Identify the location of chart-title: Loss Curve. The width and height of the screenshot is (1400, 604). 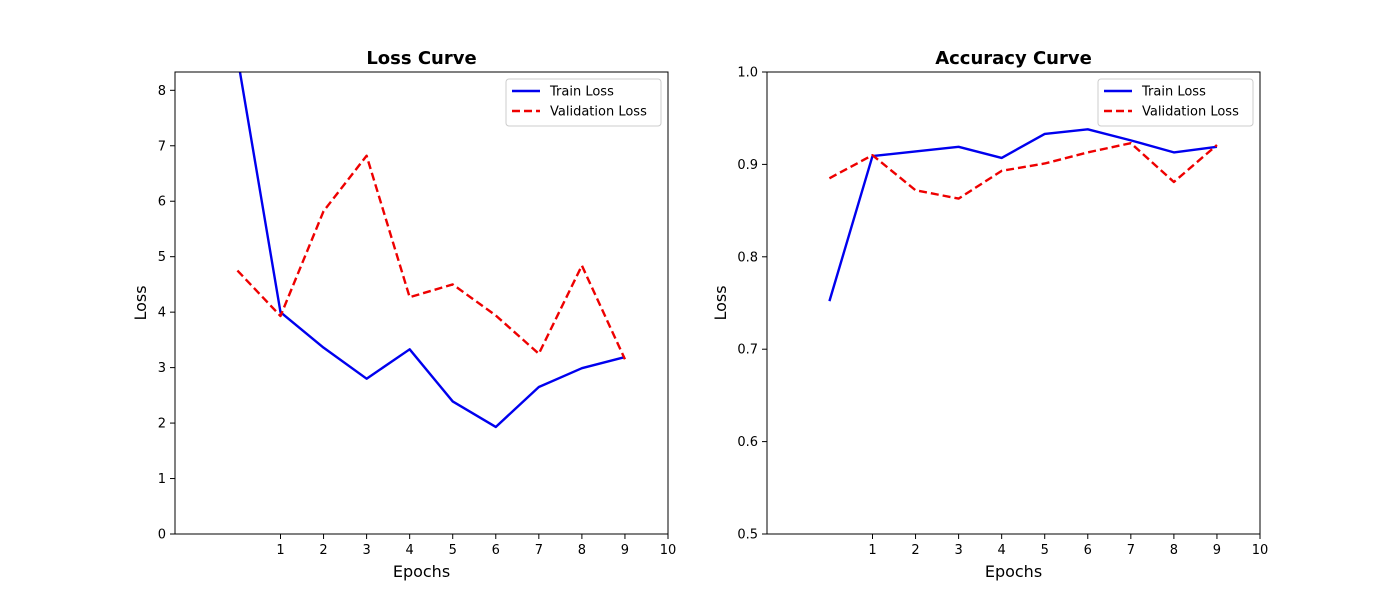
(421, 58).